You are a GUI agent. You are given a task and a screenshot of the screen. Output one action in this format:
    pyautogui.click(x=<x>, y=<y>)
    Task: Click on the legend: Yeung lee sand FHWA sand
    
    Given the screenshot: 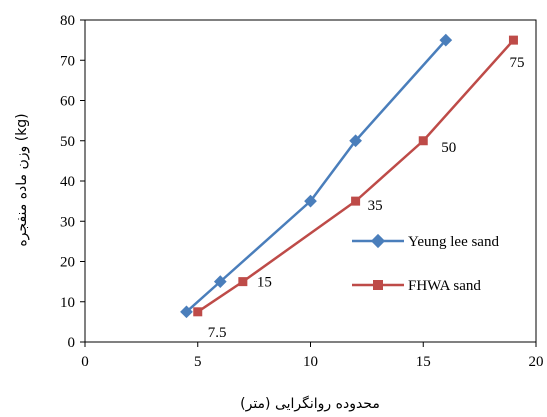 What is the action you would take?
    pyautogui.click(x=425, y=263)
    